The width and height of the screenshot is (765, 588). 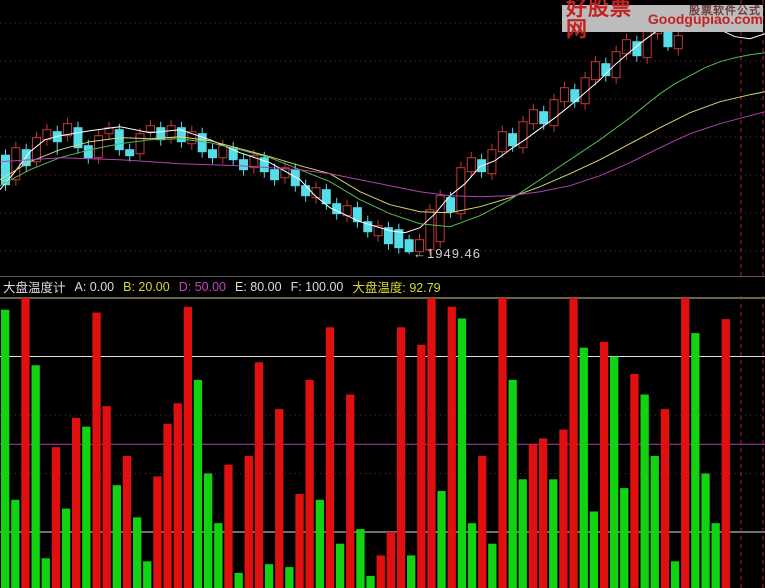 I want to click on indicator-item: 大盘温度: 92.79, so click(x=396, y=288).